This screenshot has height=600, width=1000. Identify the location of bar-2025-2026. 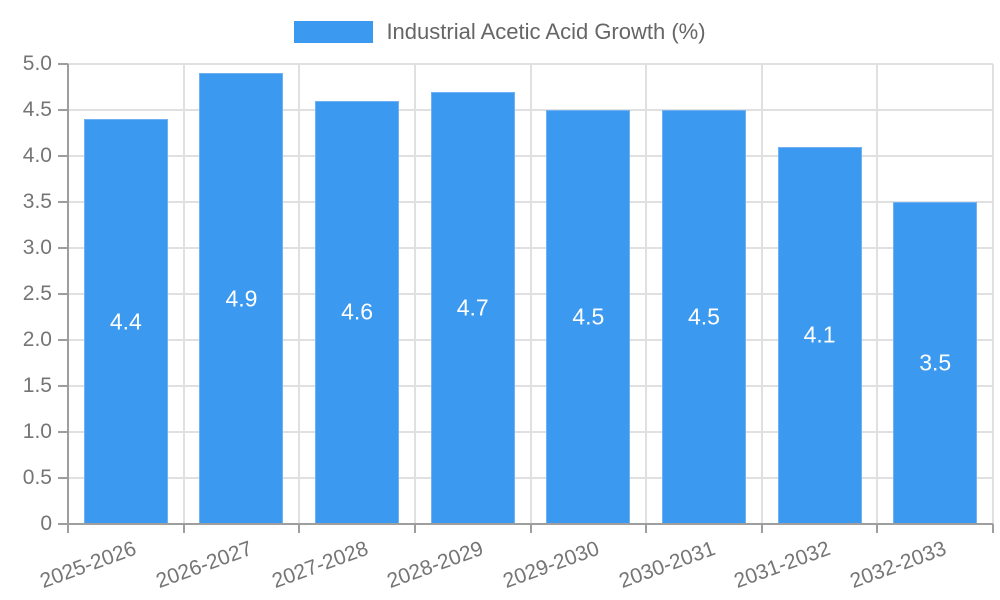
(125, 321).